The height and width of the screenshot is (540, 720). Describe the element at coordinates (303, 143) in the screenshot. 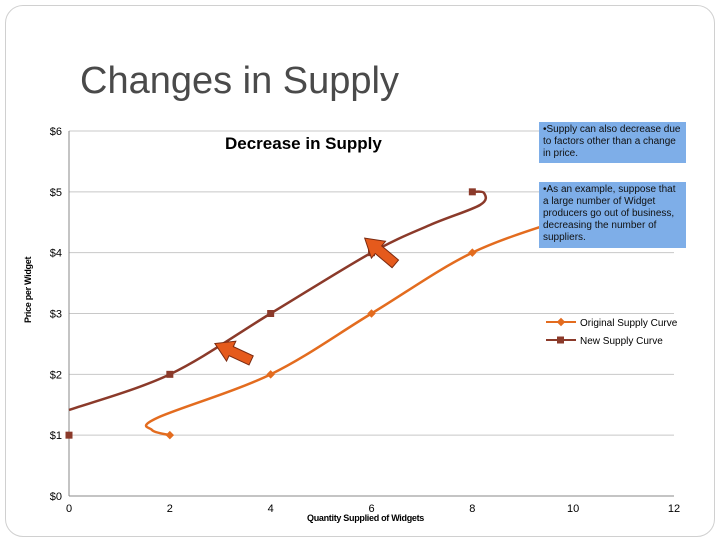

I see `chart-title: Decrease in Supply` at that location.